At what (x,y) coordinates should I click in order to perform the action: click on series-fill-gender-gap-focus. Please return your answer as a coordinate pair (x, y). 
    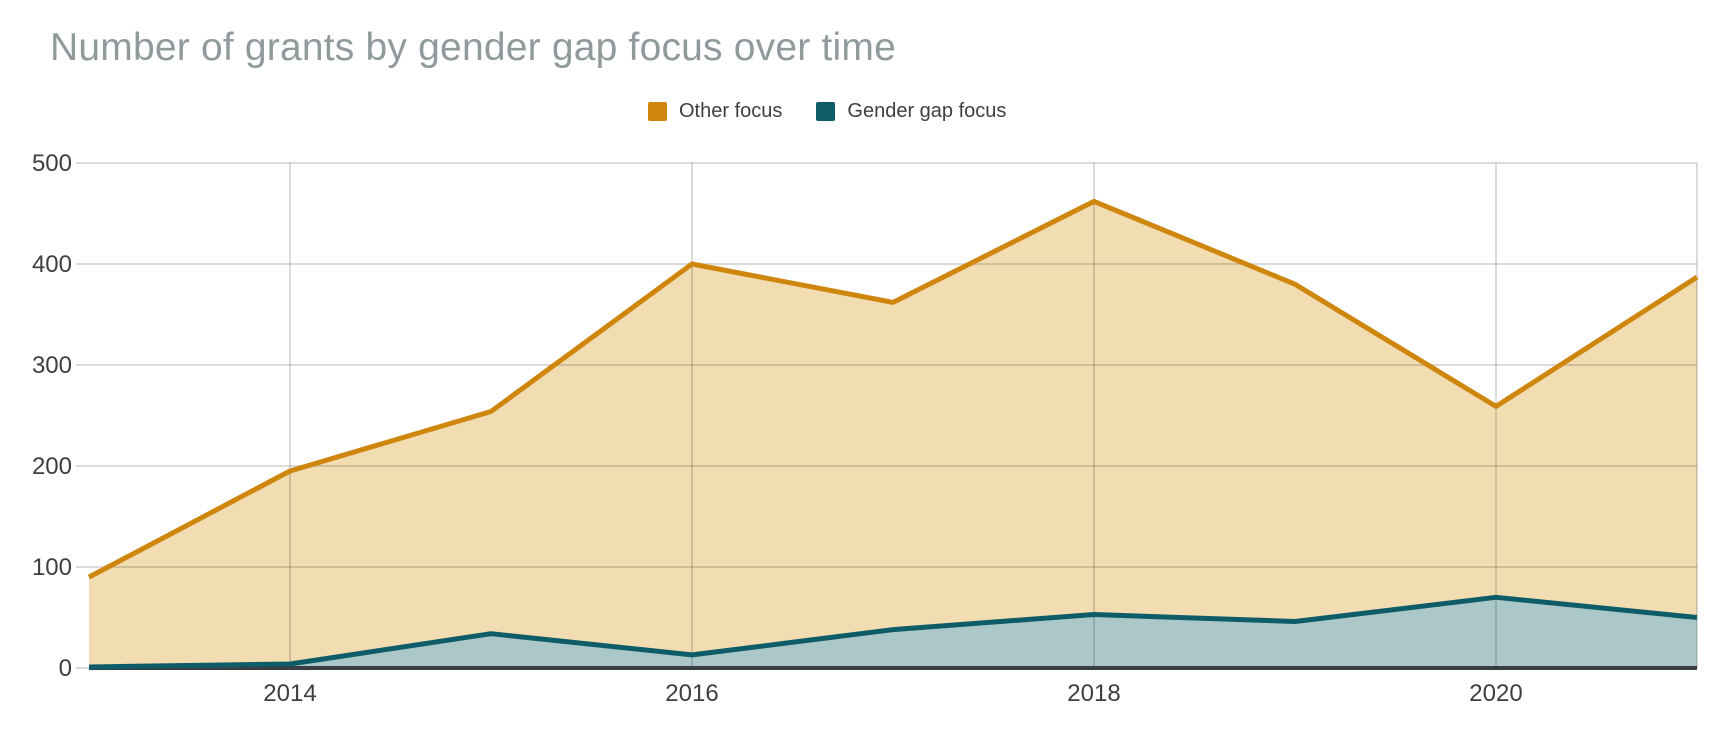
    Looking at the image, I should click on (893, 632).